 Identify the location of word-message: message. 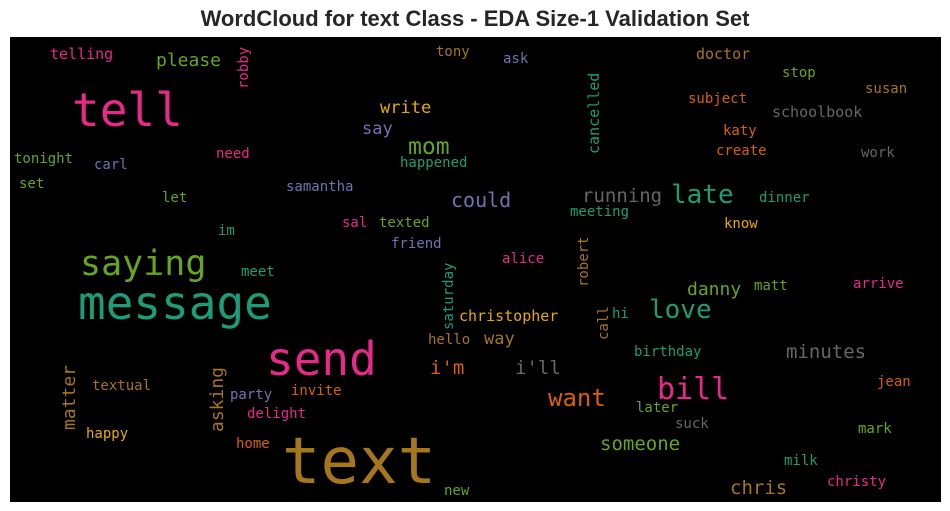
(175, 303).